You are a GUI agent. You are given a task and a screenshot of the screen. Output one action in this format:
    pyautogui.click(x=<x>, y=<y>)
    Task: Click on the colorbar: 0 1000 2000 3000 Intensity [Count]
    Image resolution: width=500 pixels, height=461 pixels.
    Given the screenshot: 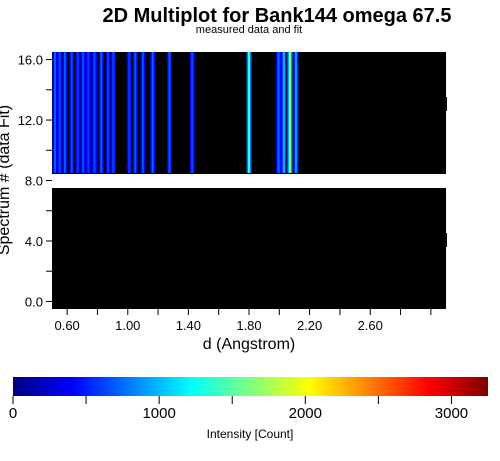 What is the action you would take?
    pyautogui.click(x=248, y=409)
    